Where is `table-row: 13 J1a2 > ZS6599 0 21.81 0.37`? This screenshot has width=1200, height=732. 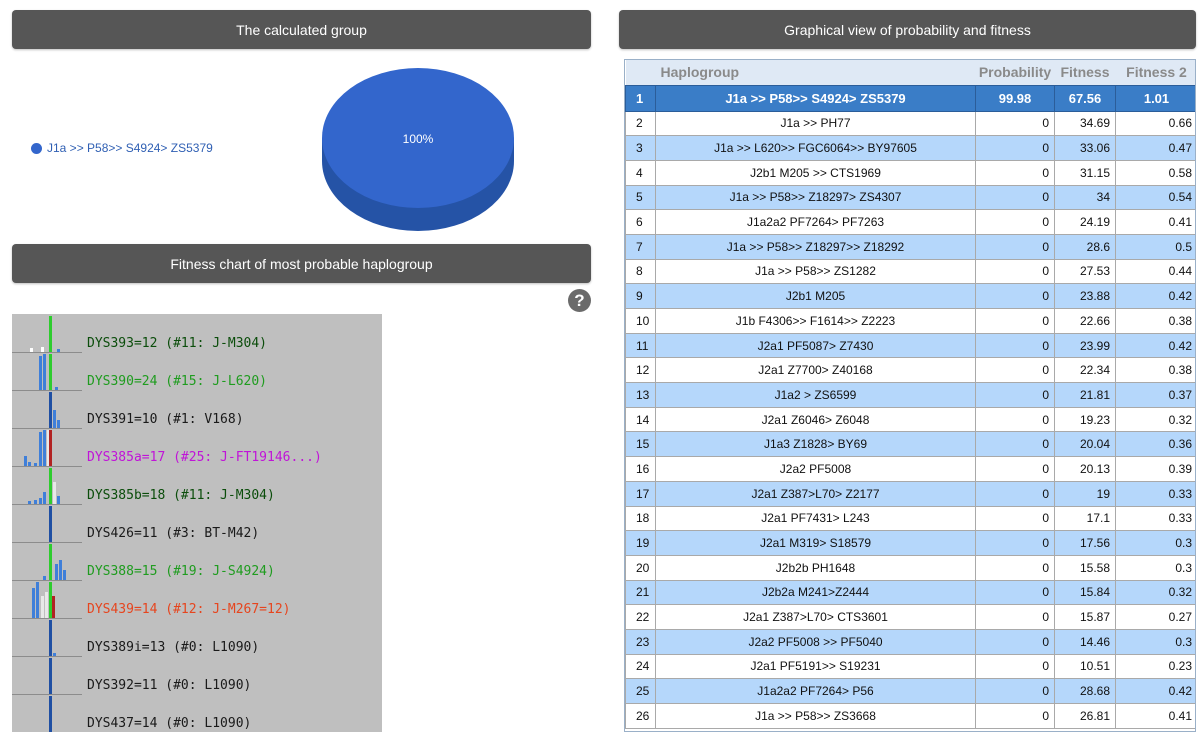
table-row: 13 J1a2 > ZS6599 0 21.81 0.37 is located at coordinates (910, 395).